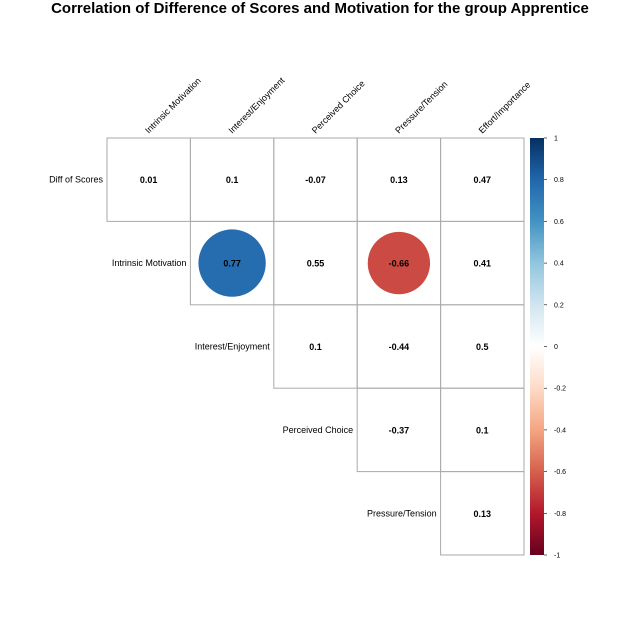 The image size is (640, 640). What do you see at coordinates (256, 105) in the screenshot?
I see `column-label-1: Interest/Enjoyment` at bounding box center [256, 105].